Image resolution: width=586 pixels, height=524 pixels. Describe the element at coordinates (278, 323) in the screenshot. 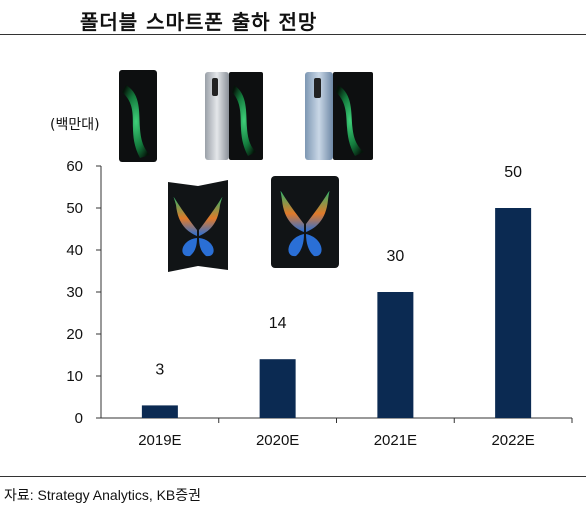

I see `data-label: 14` at that location.